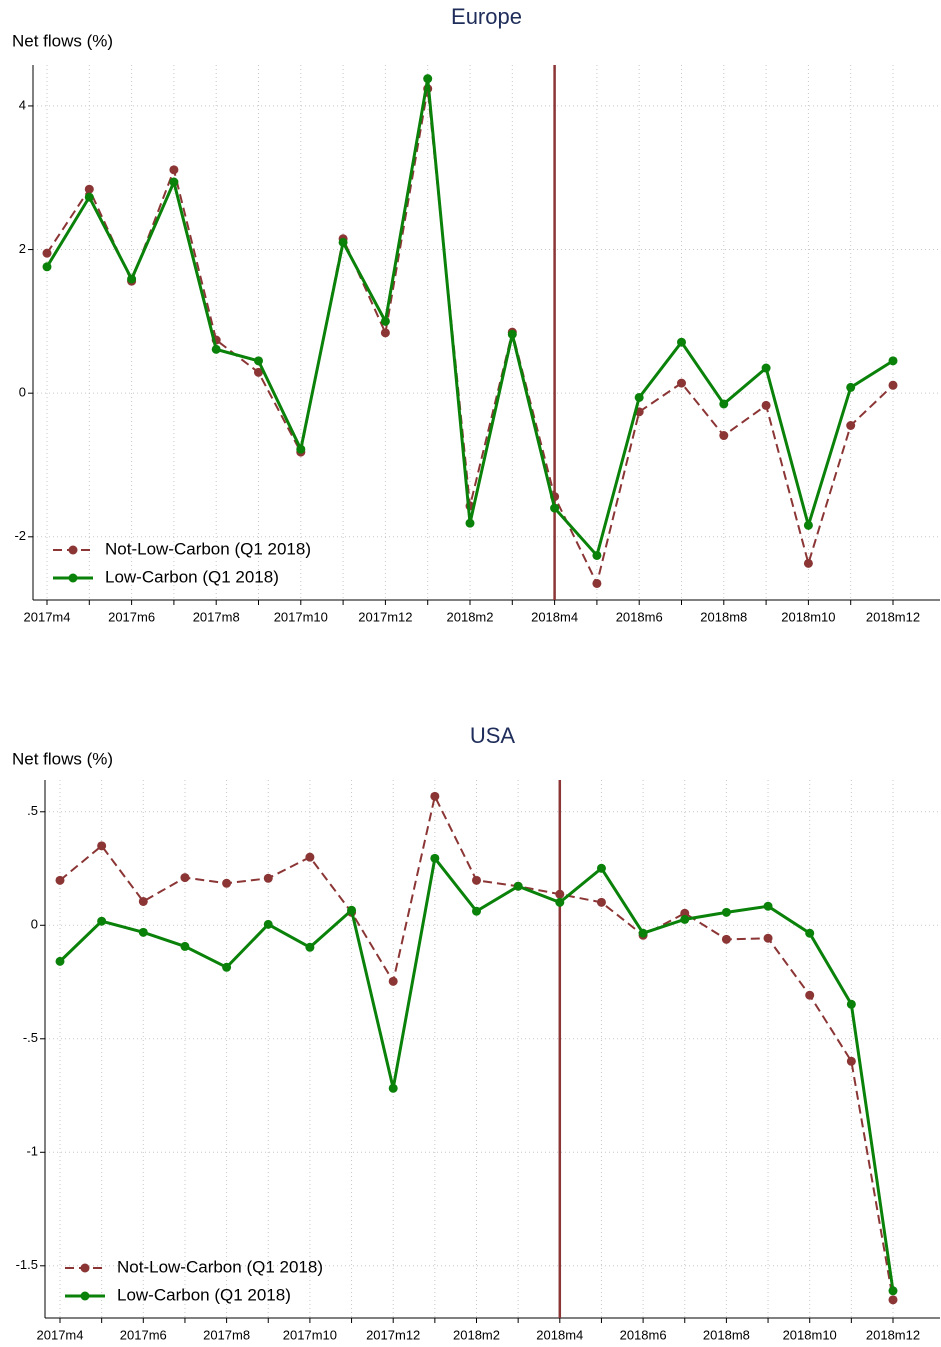 The height and width of the screenshot is (1347, 941). Describe the element at coordinates (22, 248) in the screenshot. I see `y-tick-label: 2` at that location.